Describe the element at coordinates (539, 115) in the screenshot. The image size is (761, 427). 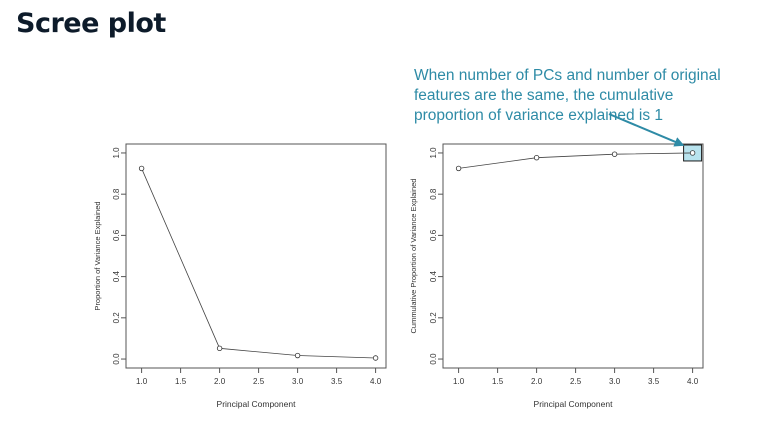
I see `callout-line: proportion of variance explained is 1` at that location.